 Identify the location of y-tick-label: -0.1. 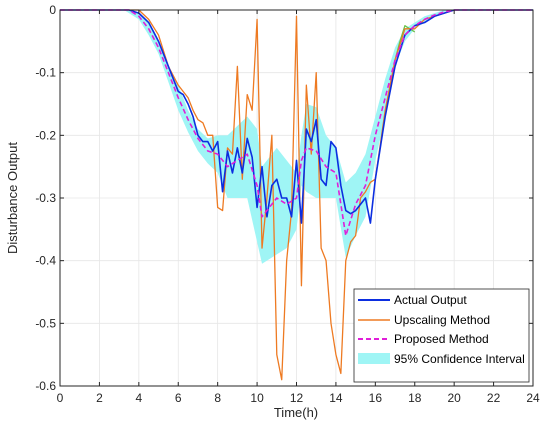
(45, 73).